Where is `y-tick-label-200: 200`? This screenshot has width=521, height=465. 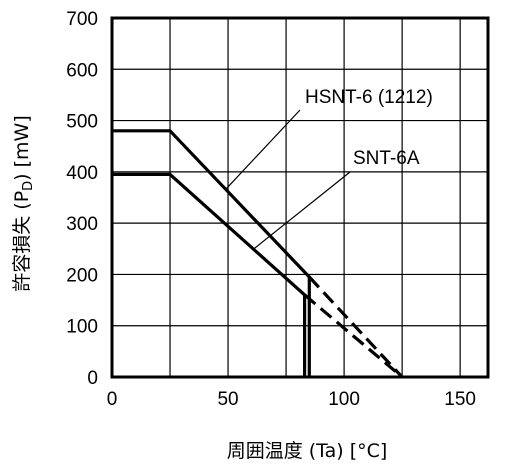 y-tick-label-200: 200 is located at coordinates (82, 275).